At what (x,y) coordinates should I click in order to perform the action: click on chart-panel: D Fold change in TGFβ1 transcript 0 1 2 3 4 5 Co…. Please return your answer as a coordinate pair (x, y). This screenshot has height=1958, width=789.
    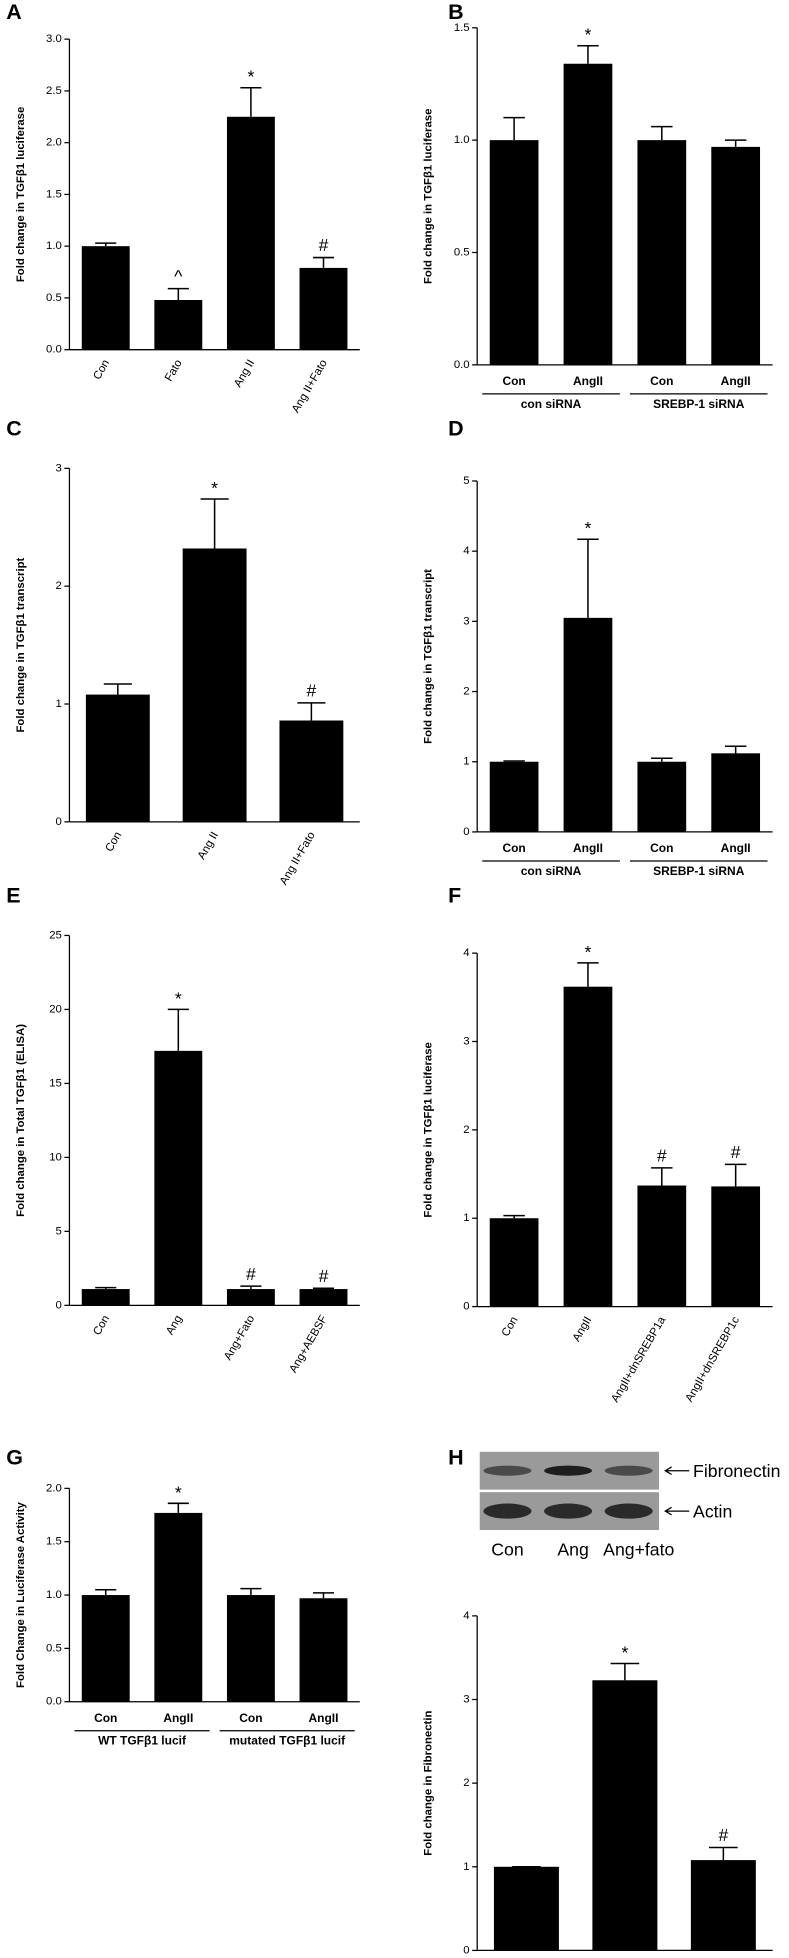
    Looking at the image, I should click on (598, 647).